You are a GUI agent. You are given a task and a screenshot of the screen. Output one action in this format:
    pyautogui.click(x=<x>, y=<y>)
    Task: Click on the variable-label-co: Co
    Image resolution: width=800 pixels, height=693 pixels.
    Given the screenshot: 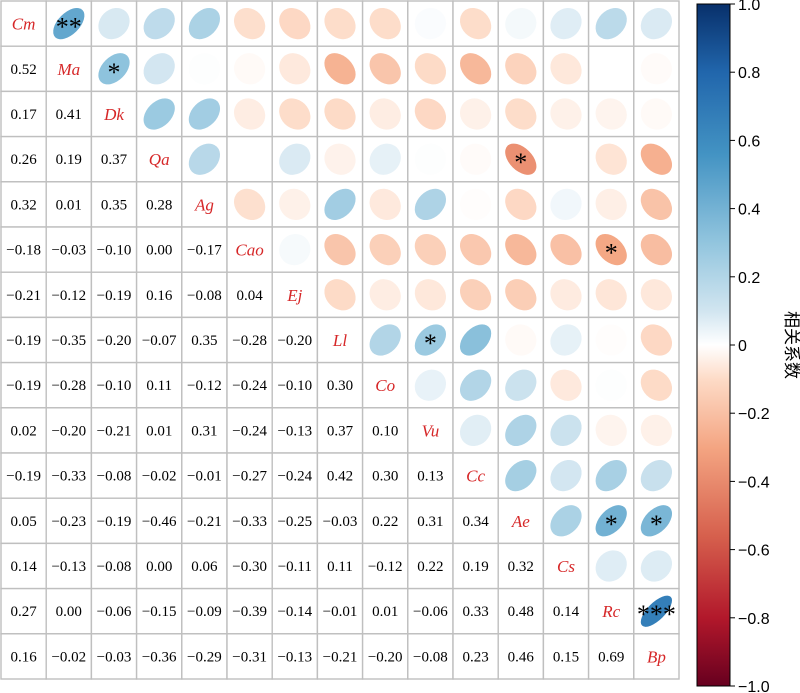 What is the action you would take?
    pyautogui.click(x=385, y=385)
    